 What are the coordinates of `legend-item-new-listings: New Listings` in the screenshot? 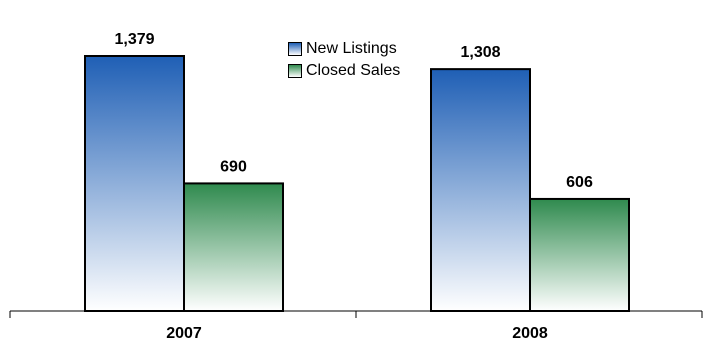 It's located at (344, 49).